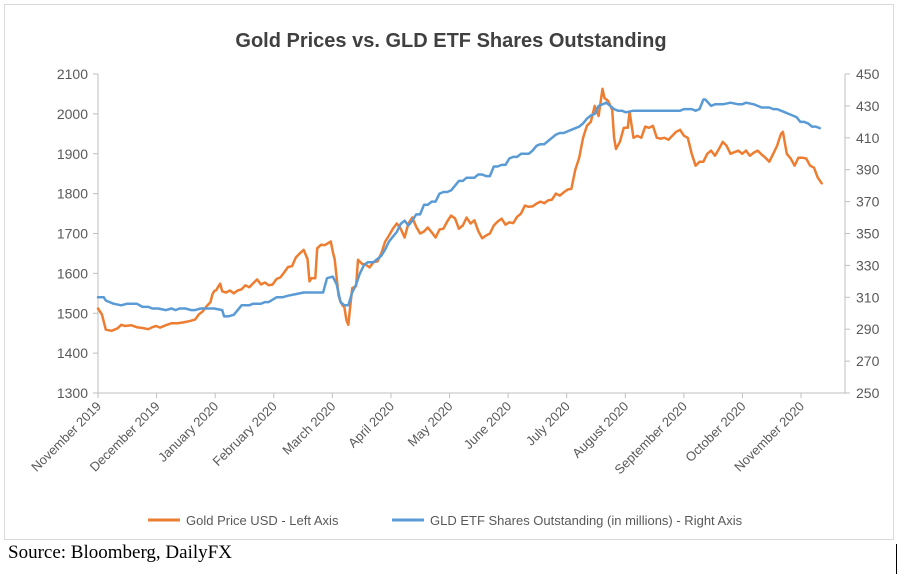  What do you see at coordinates (262, 520) in the screenshot?
I see `legend-label-gold: Gold Price USD - Left Axis` at bounding box center [262, 520].